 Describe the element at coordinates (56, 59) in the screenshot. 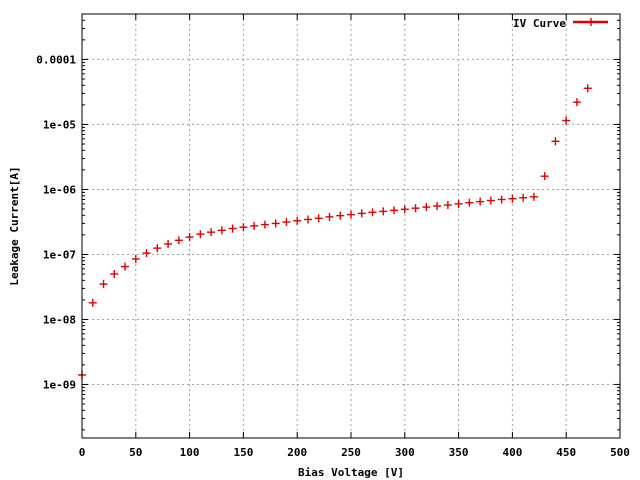

I see `y-tick-label: 0.0001` at that location.